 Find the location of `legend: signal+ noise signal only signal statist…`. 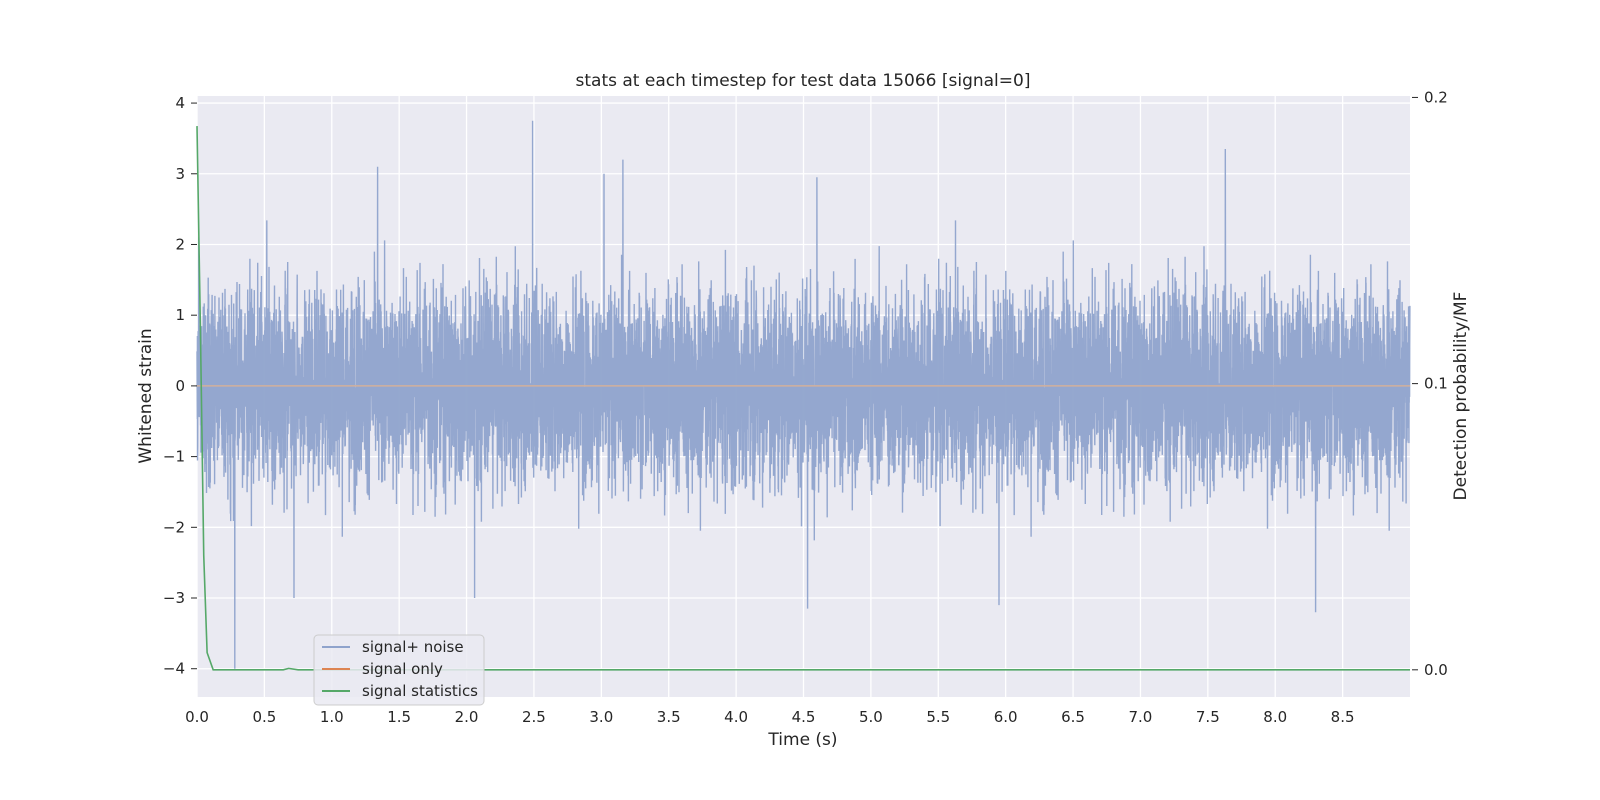

legend: signal+ noise signal only signal statist… is located at coordinates (399, 670).